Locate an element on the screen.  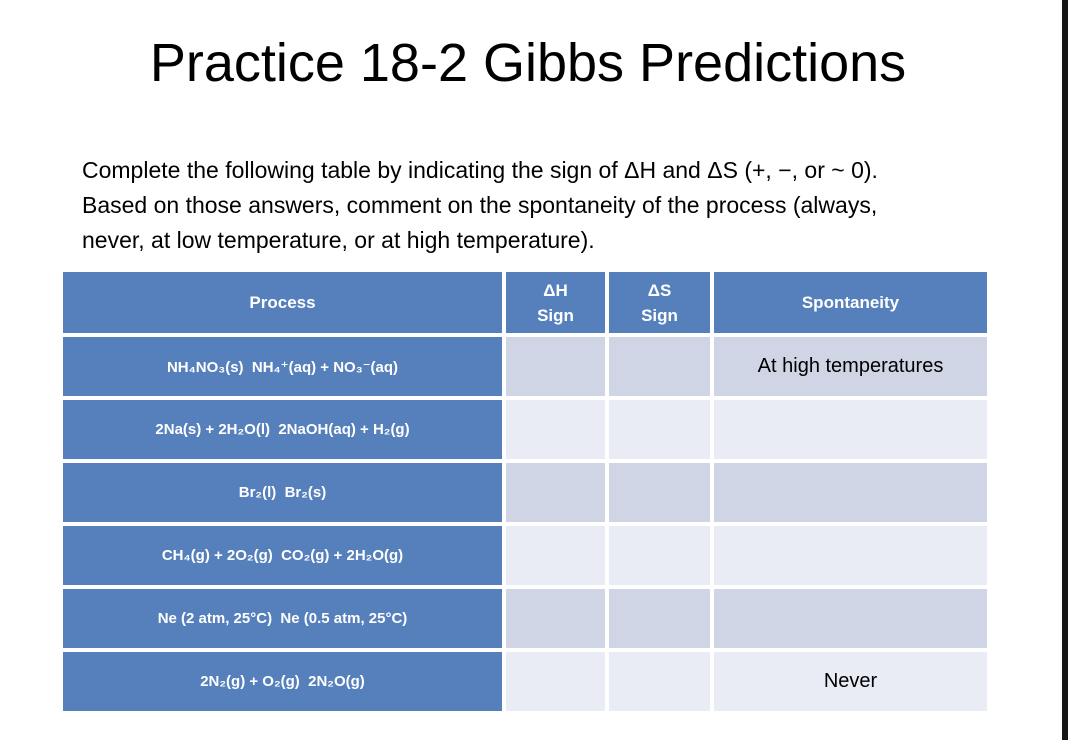
dh-header-symbol: ΔH is located at coordinates (555, 290).